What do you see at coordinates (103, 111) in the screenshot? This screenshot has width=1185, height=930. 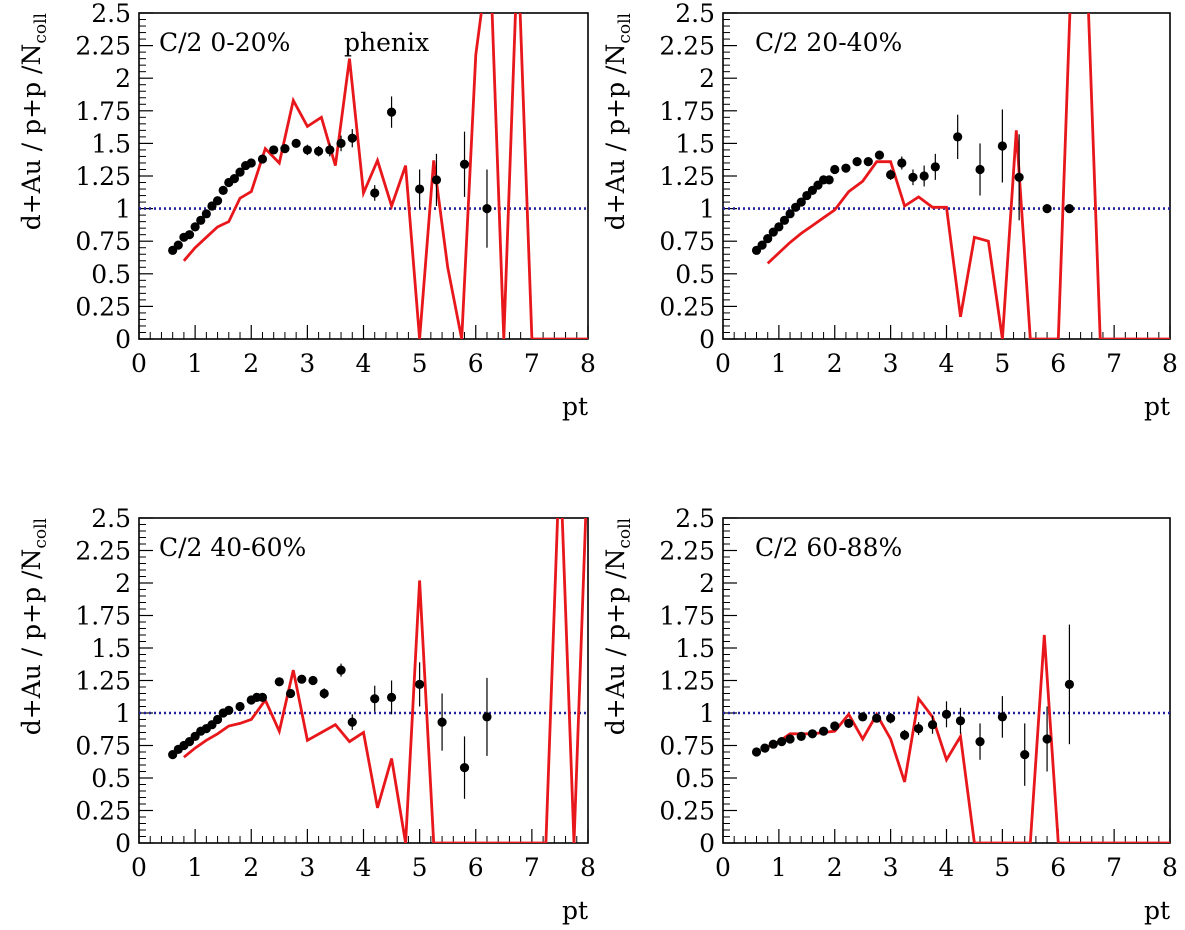 I see `y-tick-label: 1.75` at bounding box center [103, 111].